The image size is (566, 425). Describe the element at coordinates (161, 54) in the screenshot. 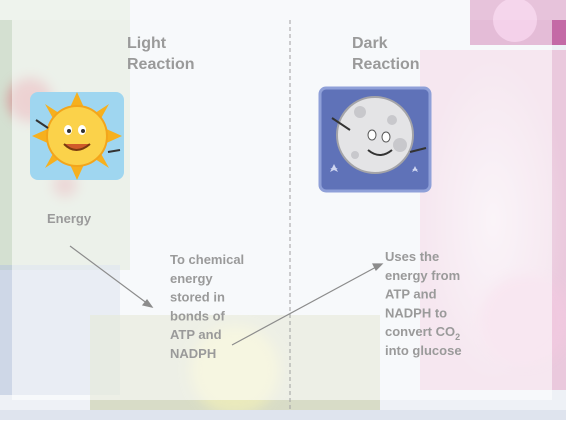

I see `light-heading: Light Reaction` at that location.